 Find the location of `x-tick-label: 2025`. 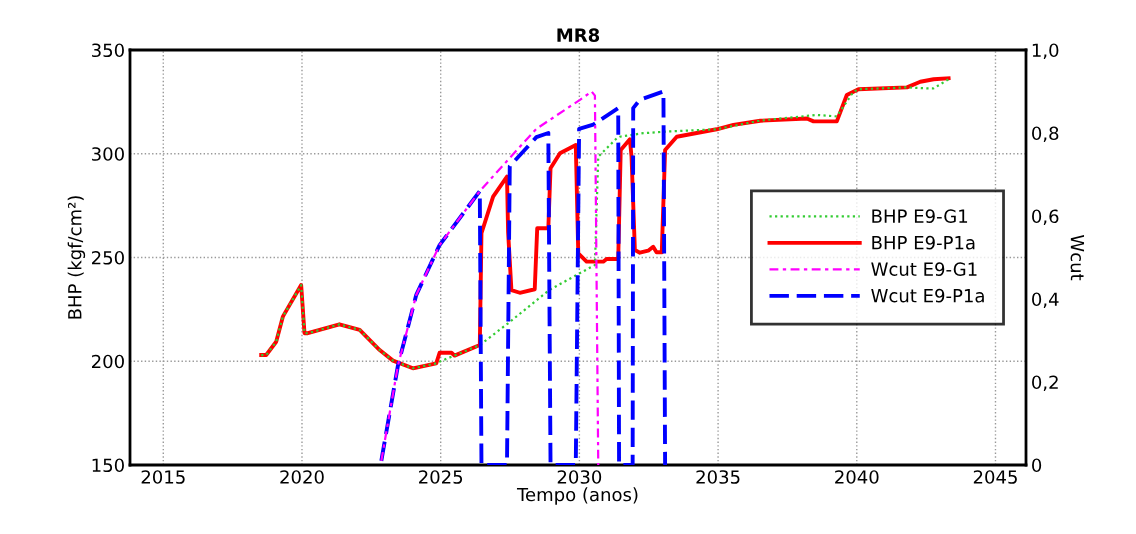

x-tick-label: 2025 is located at coordinates (441, 477).